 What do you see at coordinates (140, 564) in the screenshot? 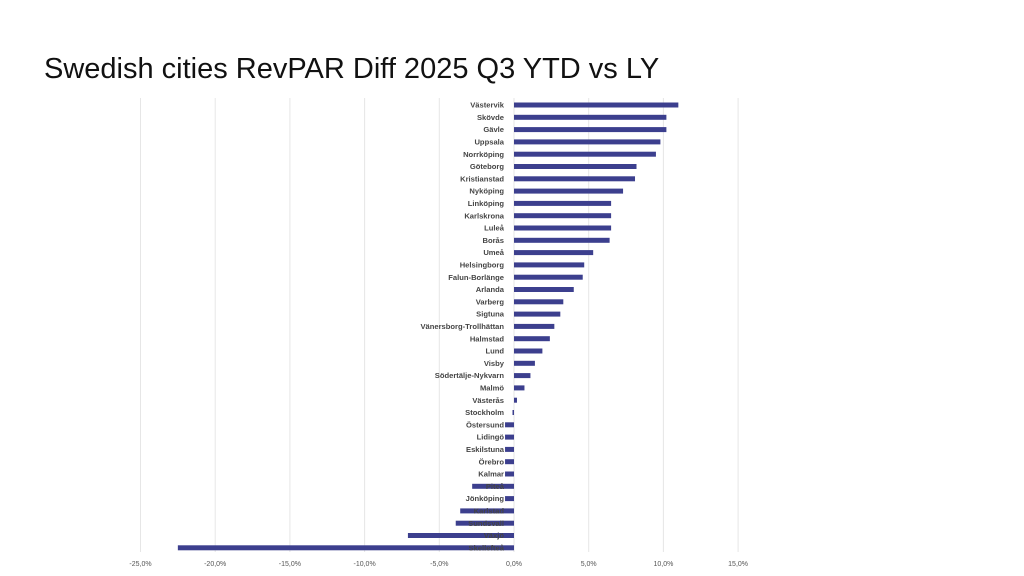
I see `x-tick-label: -25,0%` at bounding box center [140, 564].